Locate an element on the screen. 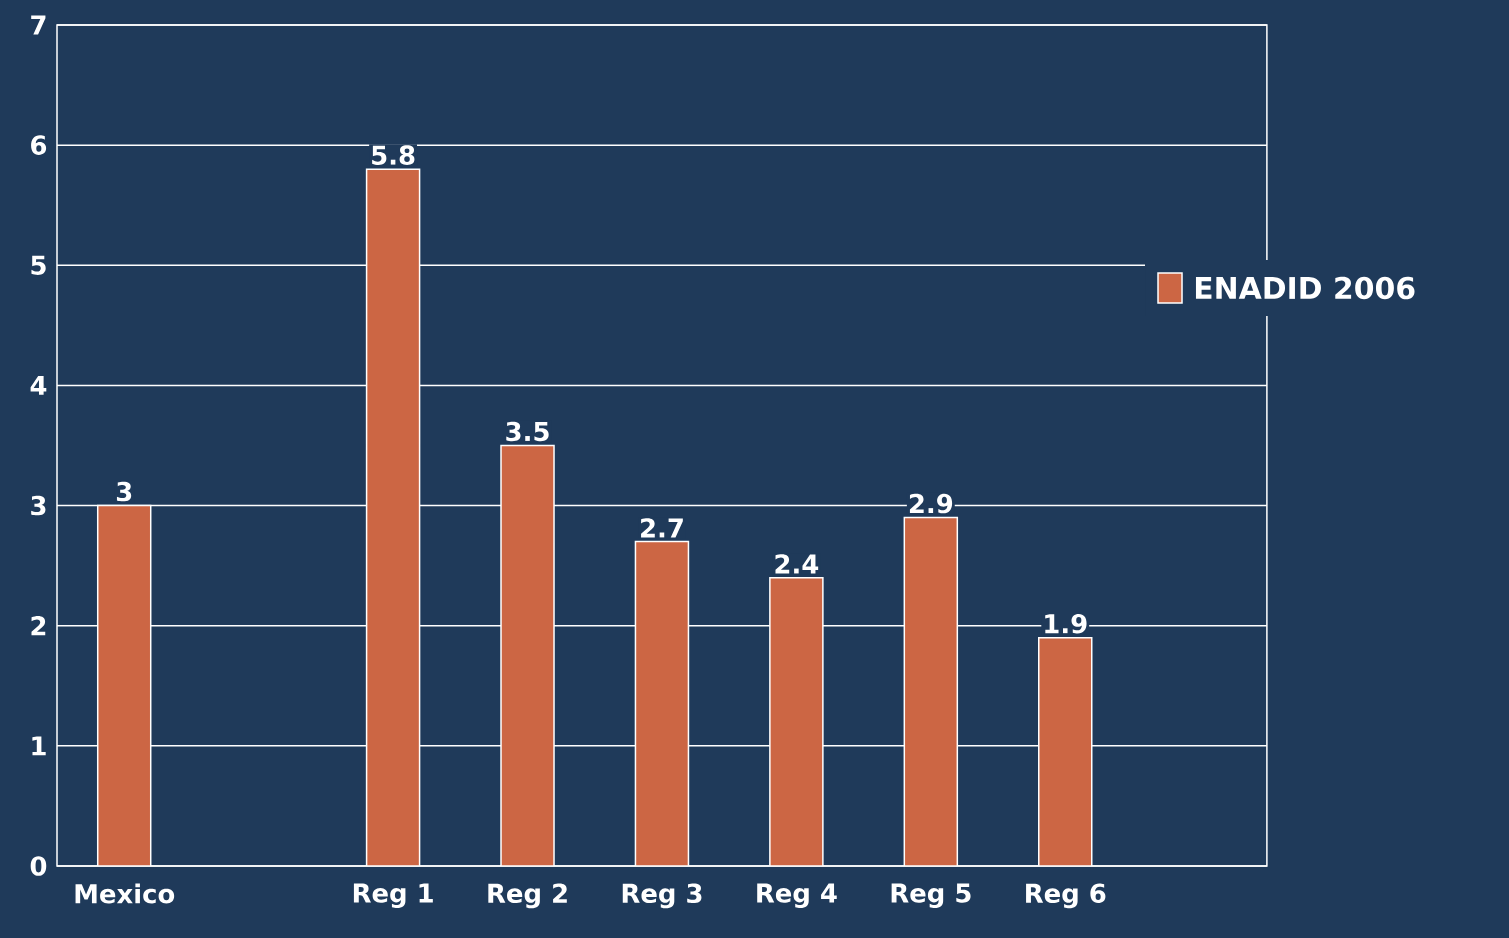  data-label: 3 is located at coordinates (124, 491).